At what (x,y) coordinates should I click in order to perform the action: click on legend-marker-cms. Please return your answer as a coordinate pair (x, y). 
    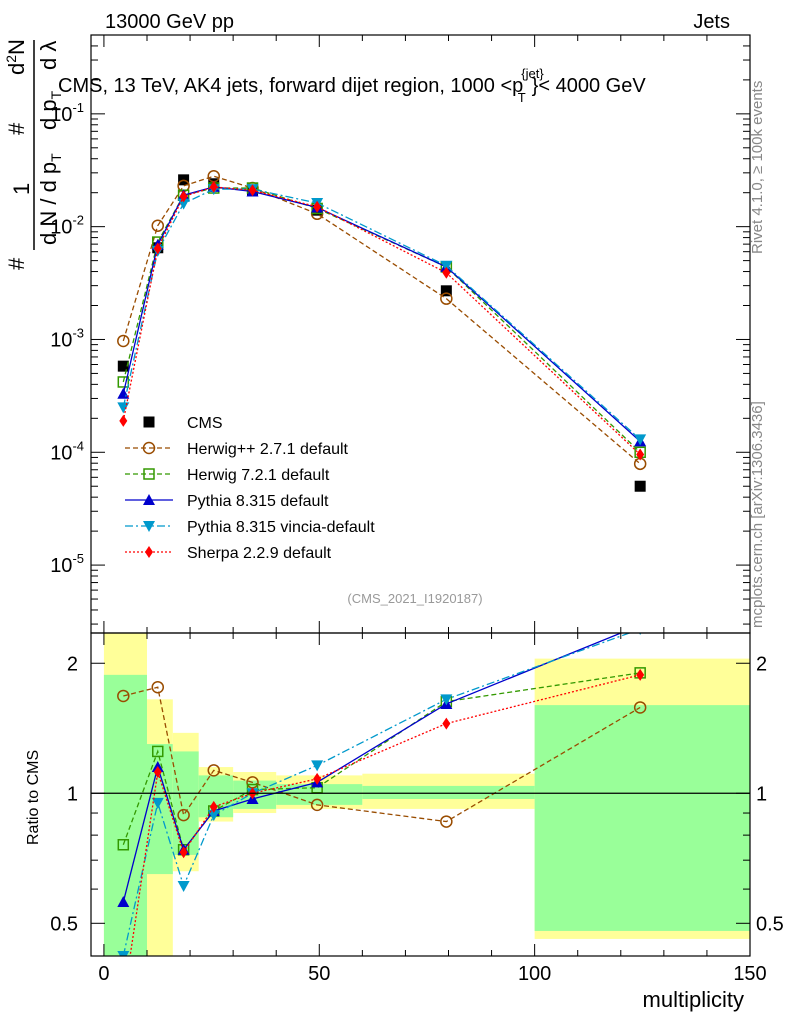
    Looking at the image, I should click on (149, 422).